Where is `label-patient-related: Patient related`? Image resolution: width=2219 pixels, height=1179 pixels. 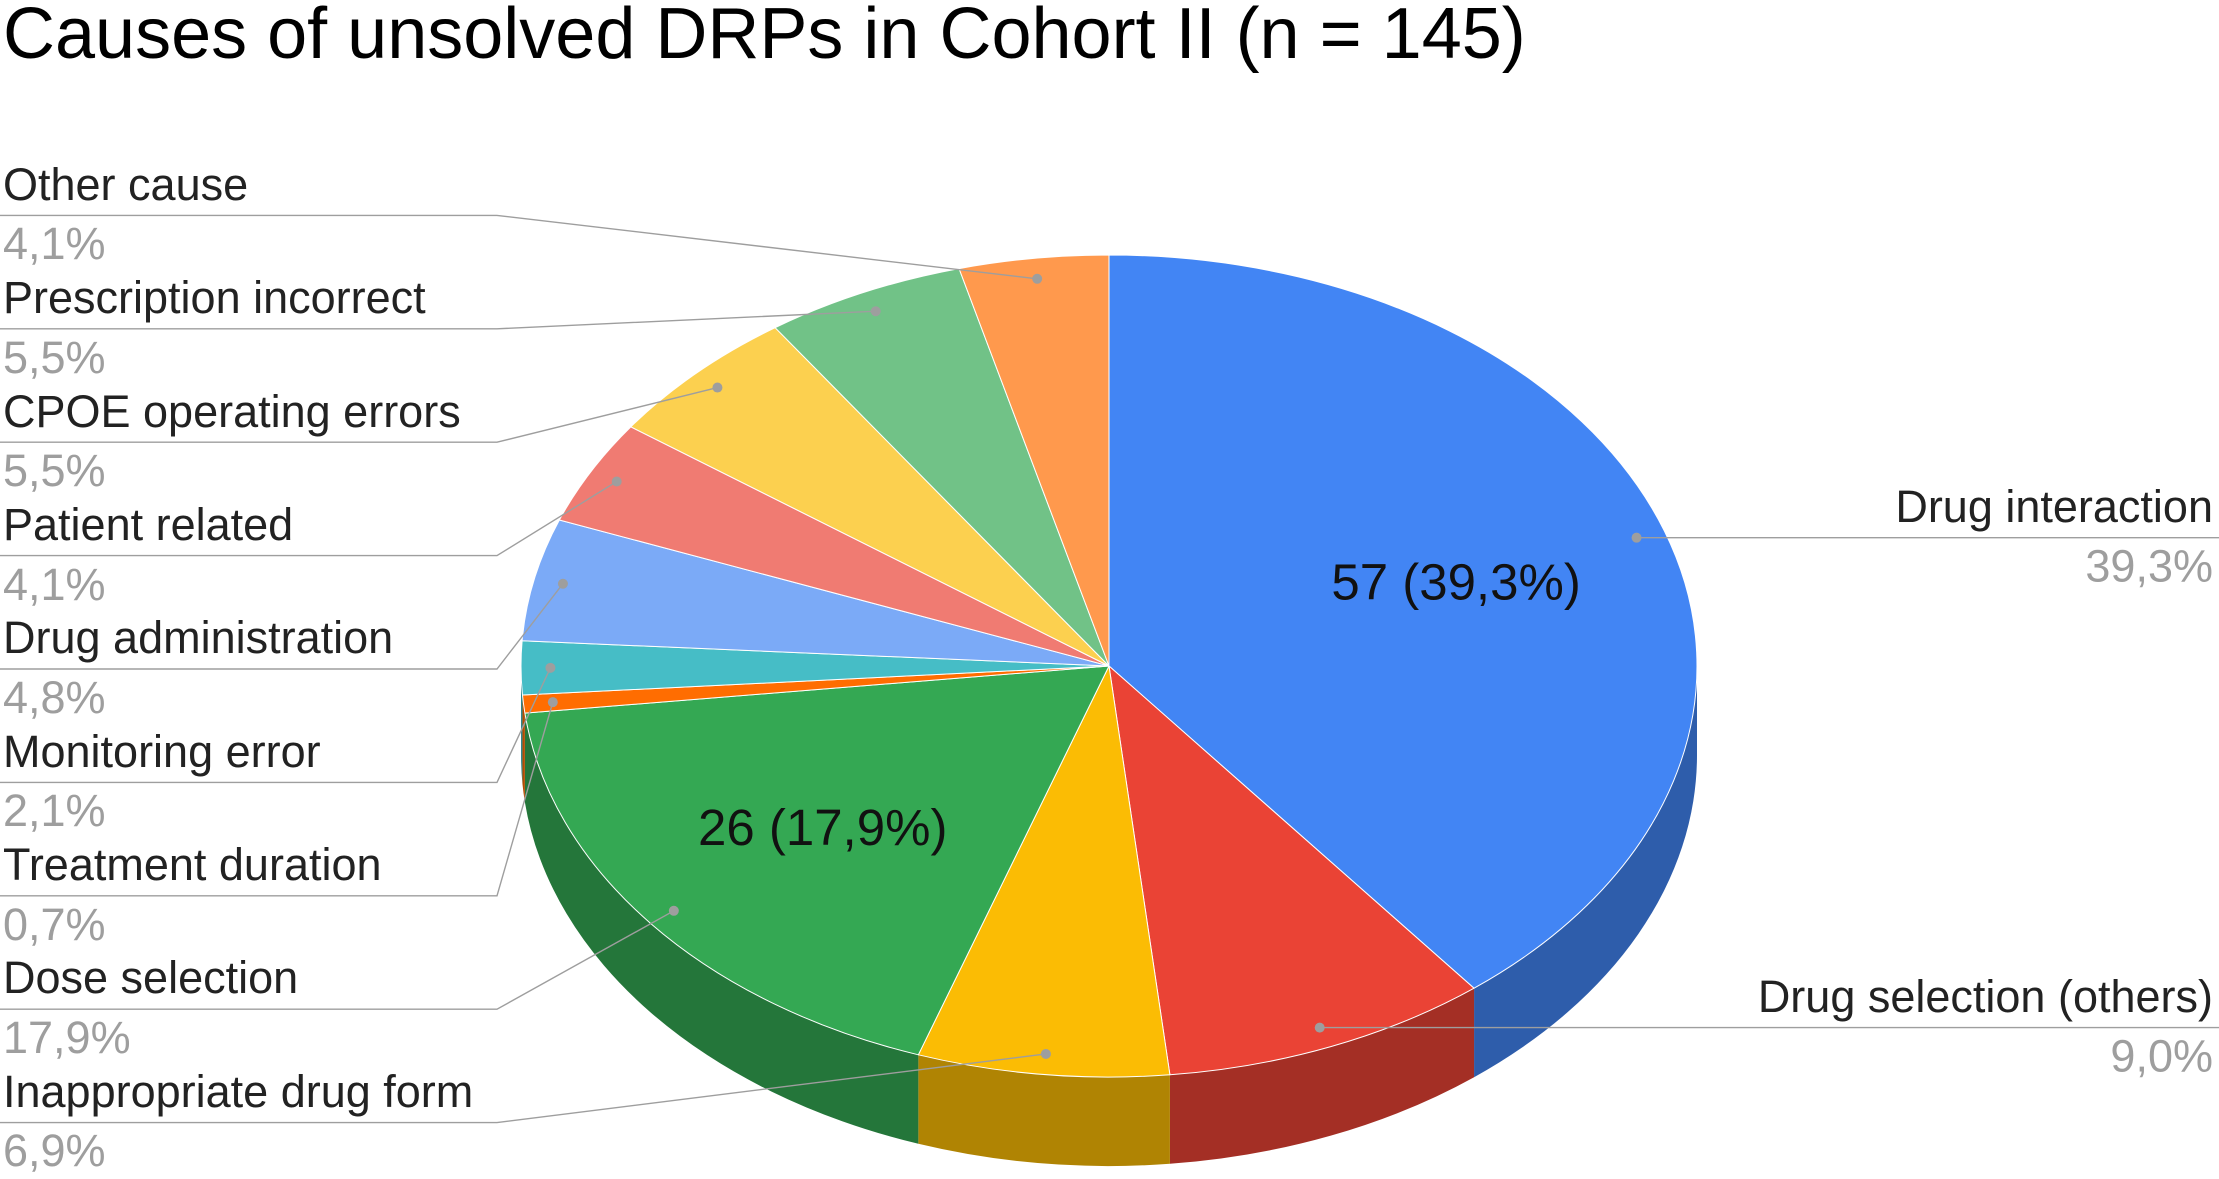 label-patient-related: Patient related is located at coordinates (148, 524).